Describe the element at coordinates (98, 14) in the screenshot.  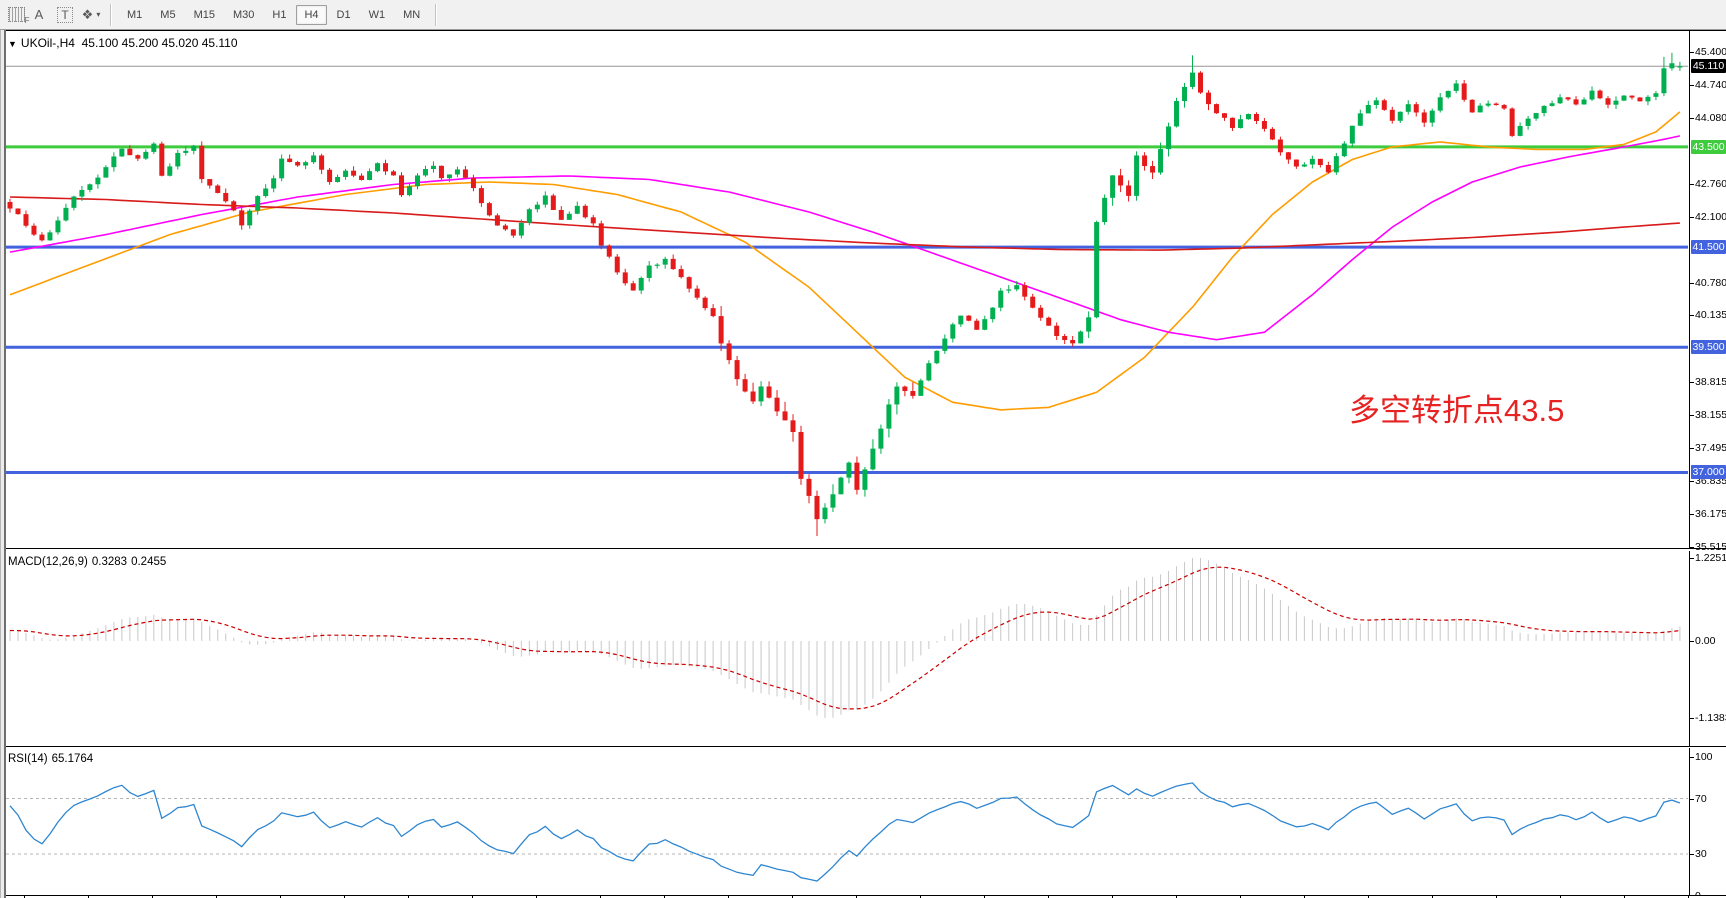
I see `chevron-down-icon: ▾` at that location.